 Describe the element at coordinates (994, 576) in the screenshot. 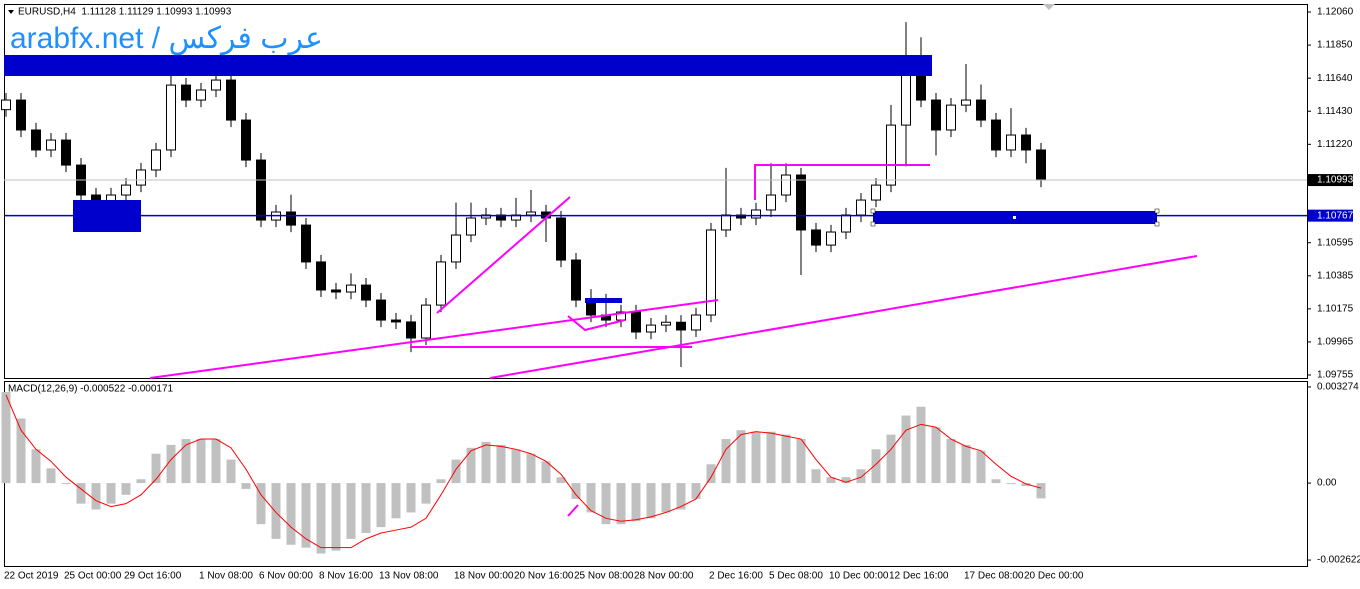

I see `x-tick-label: 17 Dec 08:00` at that location.